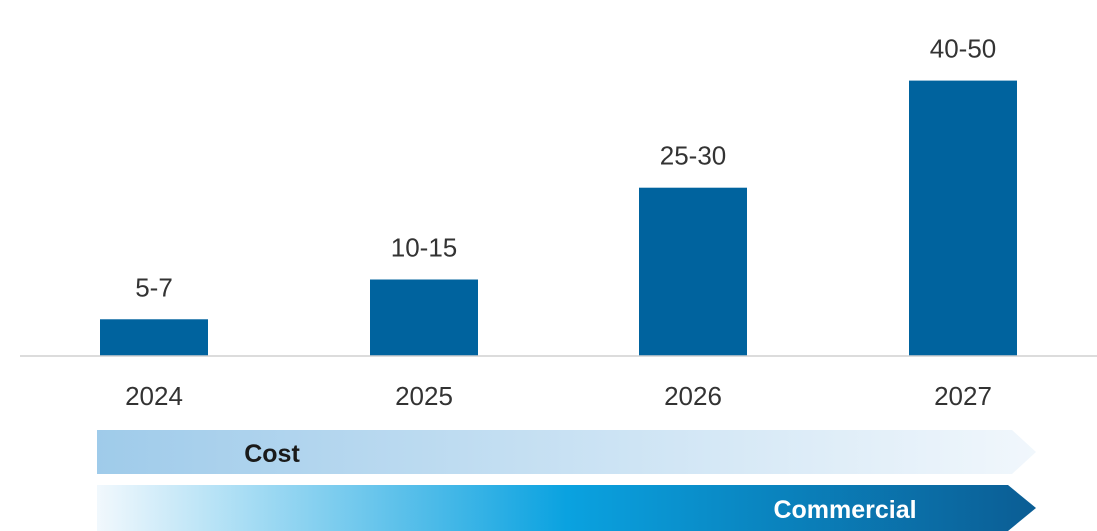 This screenshot has width=1097, height=531. Describe the element at coordinates (963, 49) in the screenshot. I see `data-label-2027: 40-50` at that location.